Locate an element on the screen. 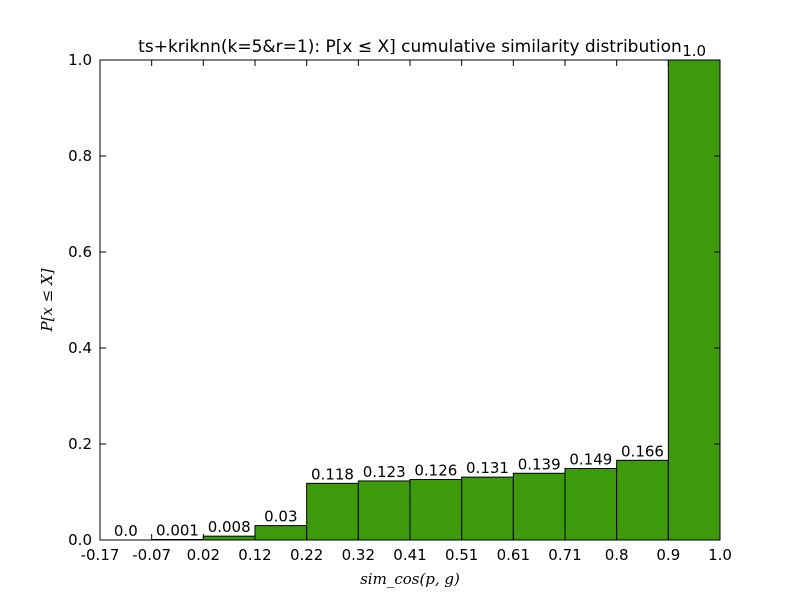 Image resolution: width=800 pixels, height=600 pixels. x-axis-label: sim_cos(p, g) is located at coordinates (410, 579).